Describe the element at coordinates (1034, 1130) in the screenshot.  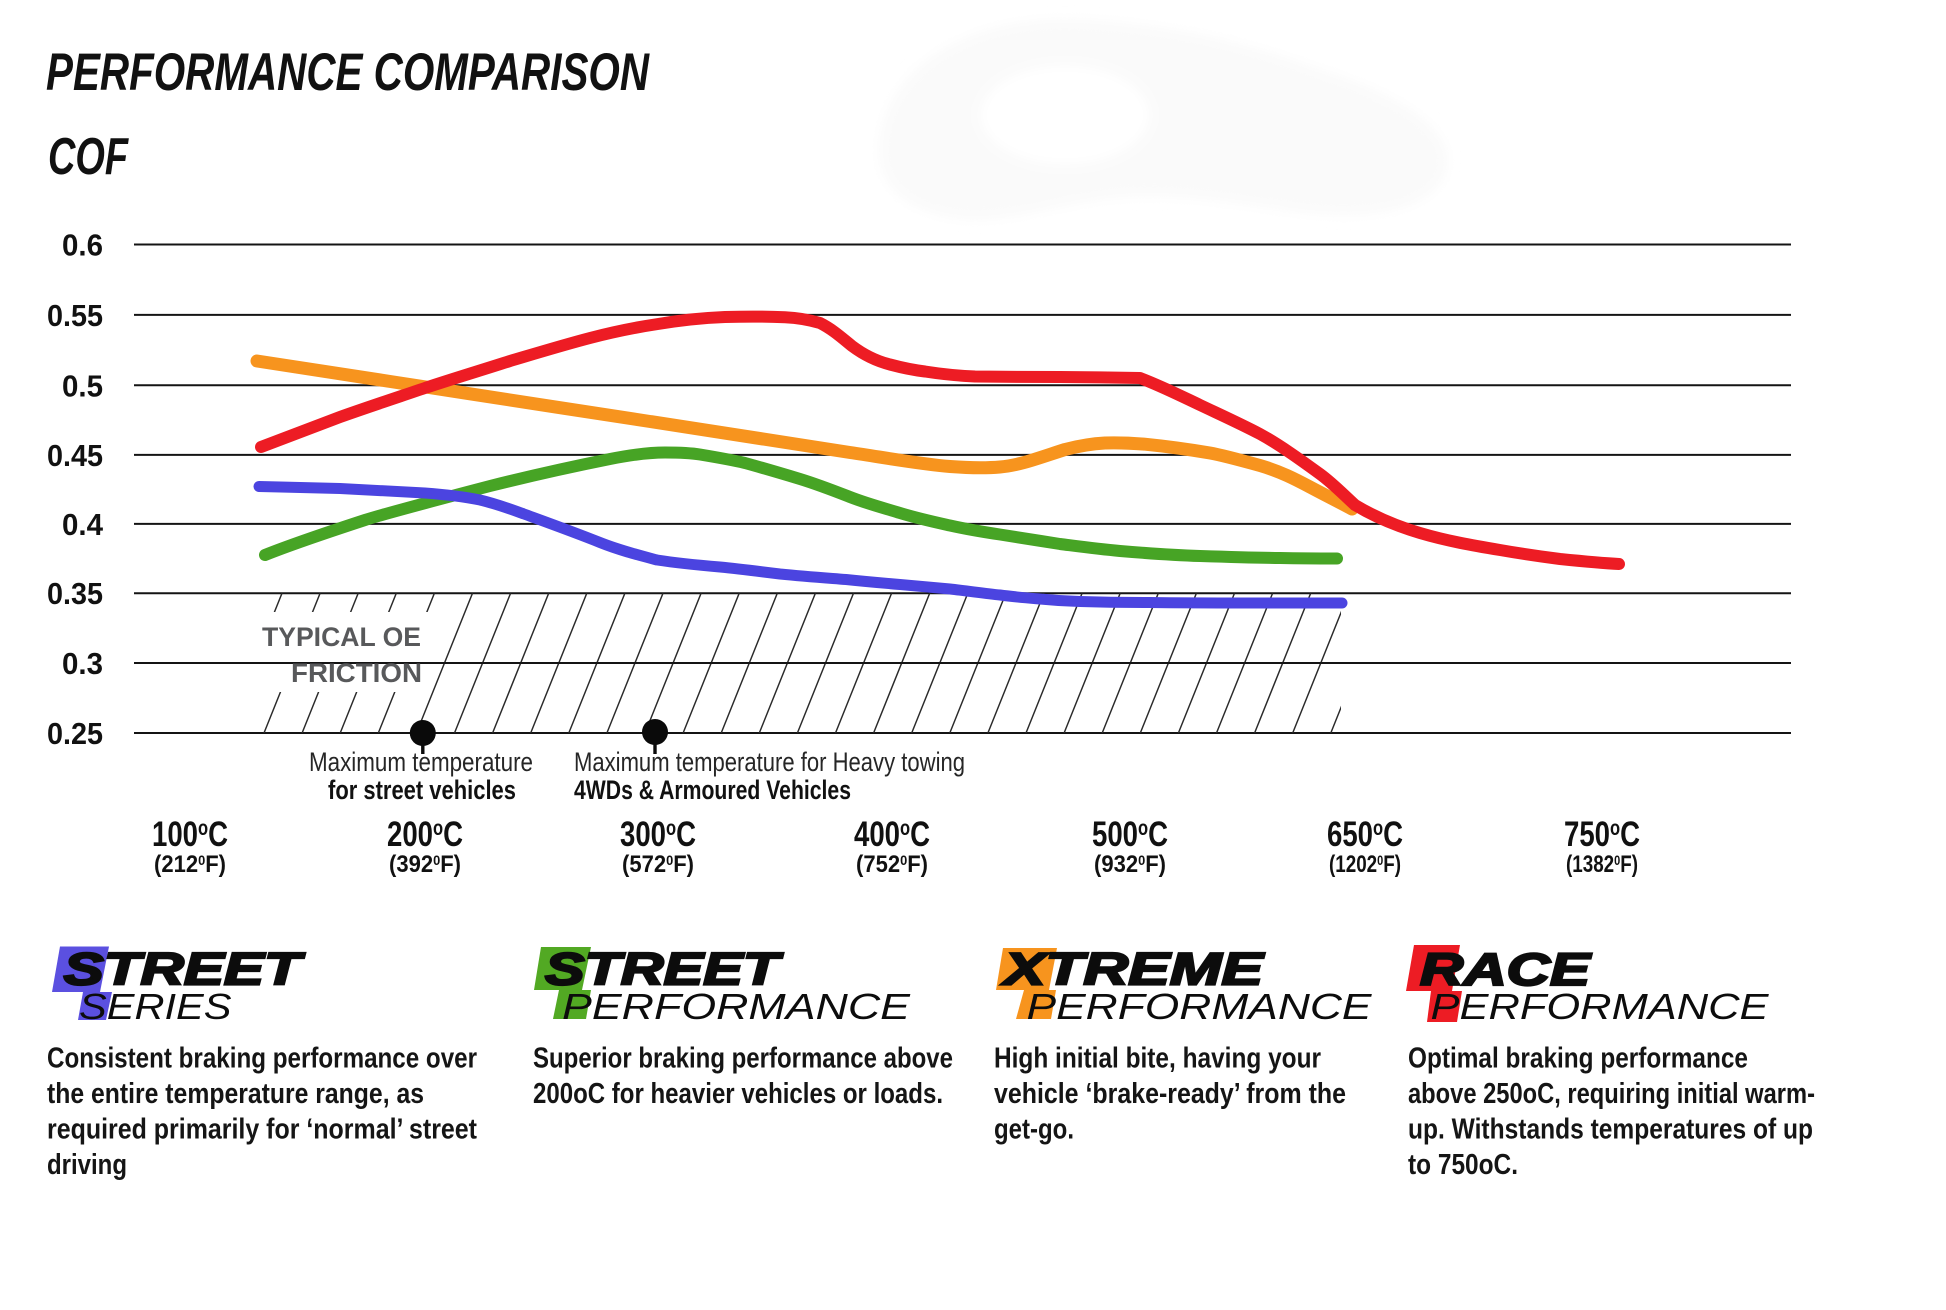
I see `svg-text: get-go.` at that location.